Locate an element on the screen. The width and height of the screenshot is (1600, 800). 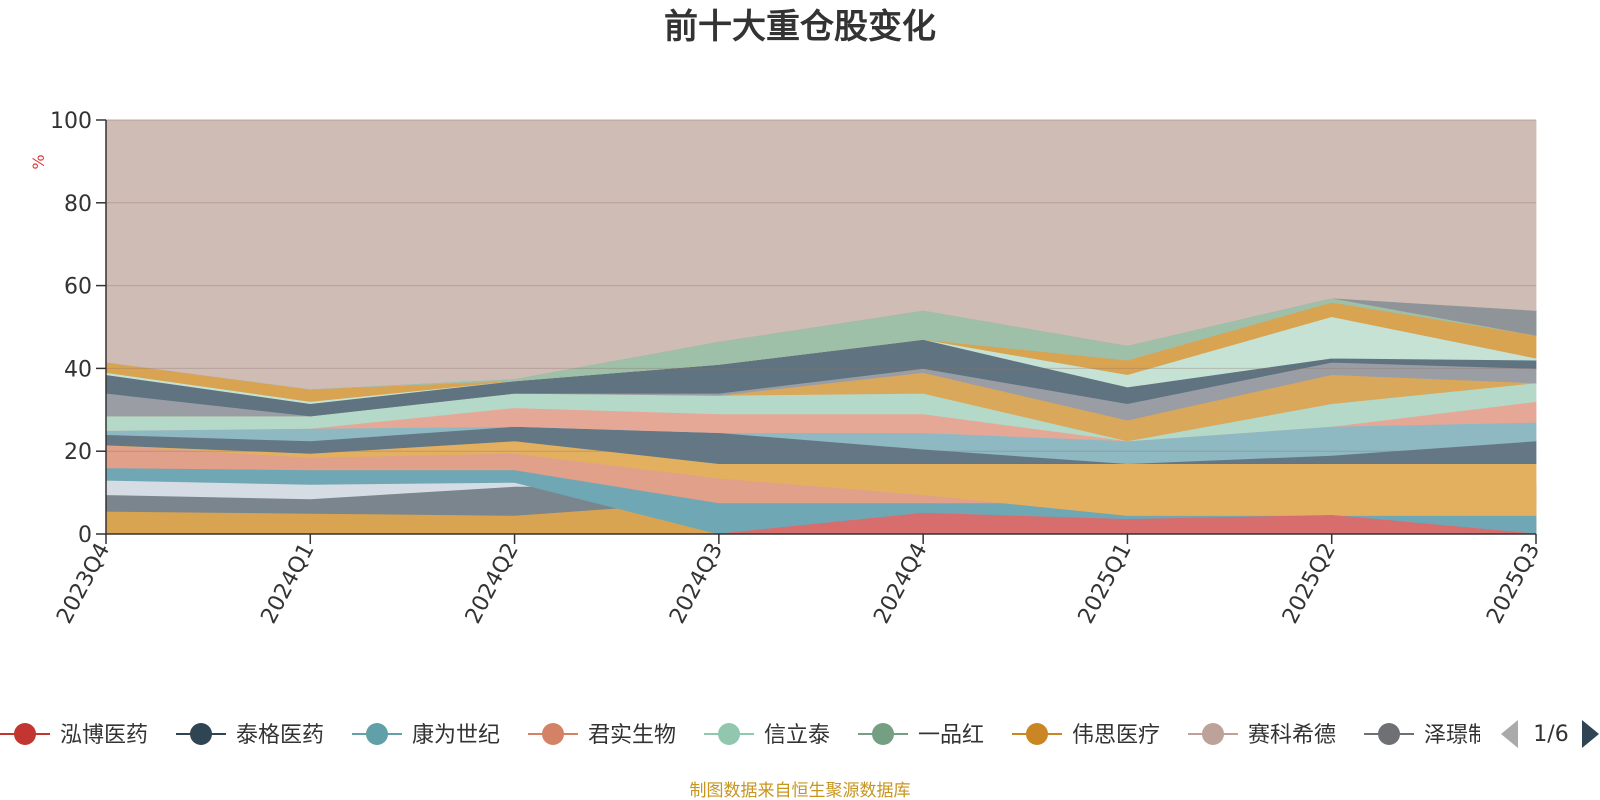
legend-item-0: 泓博医药 is located at coordinates (74, 735).